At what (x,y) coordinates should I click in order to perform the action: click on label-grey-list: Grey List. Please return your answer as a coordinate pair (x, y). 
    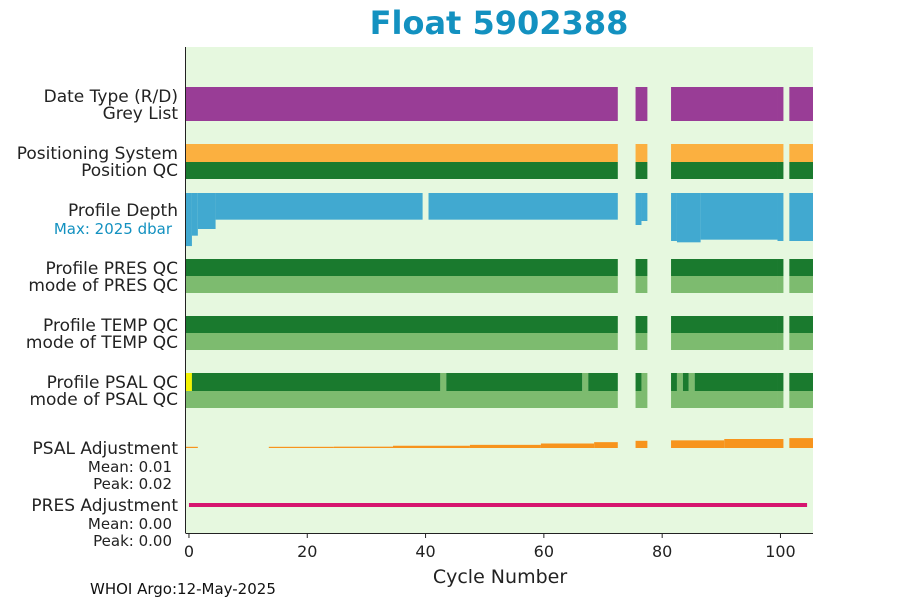
    Looking at the image, I should click on (141, 114).